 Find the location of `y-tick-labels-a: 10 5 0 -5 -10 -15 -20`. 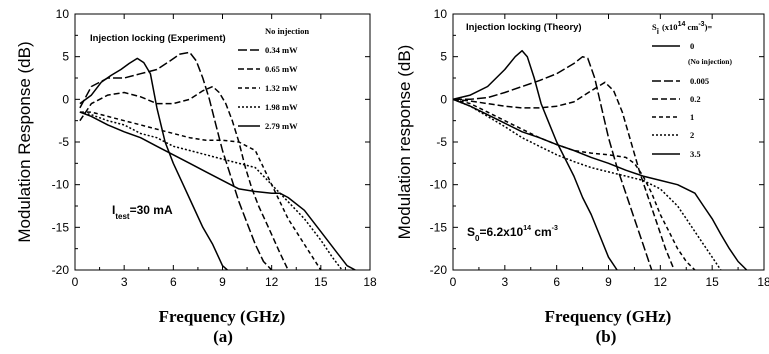

y-tick-labels-a: 10 5 0 -5 -10 -15 -20 is located at coordinates (61, 142).